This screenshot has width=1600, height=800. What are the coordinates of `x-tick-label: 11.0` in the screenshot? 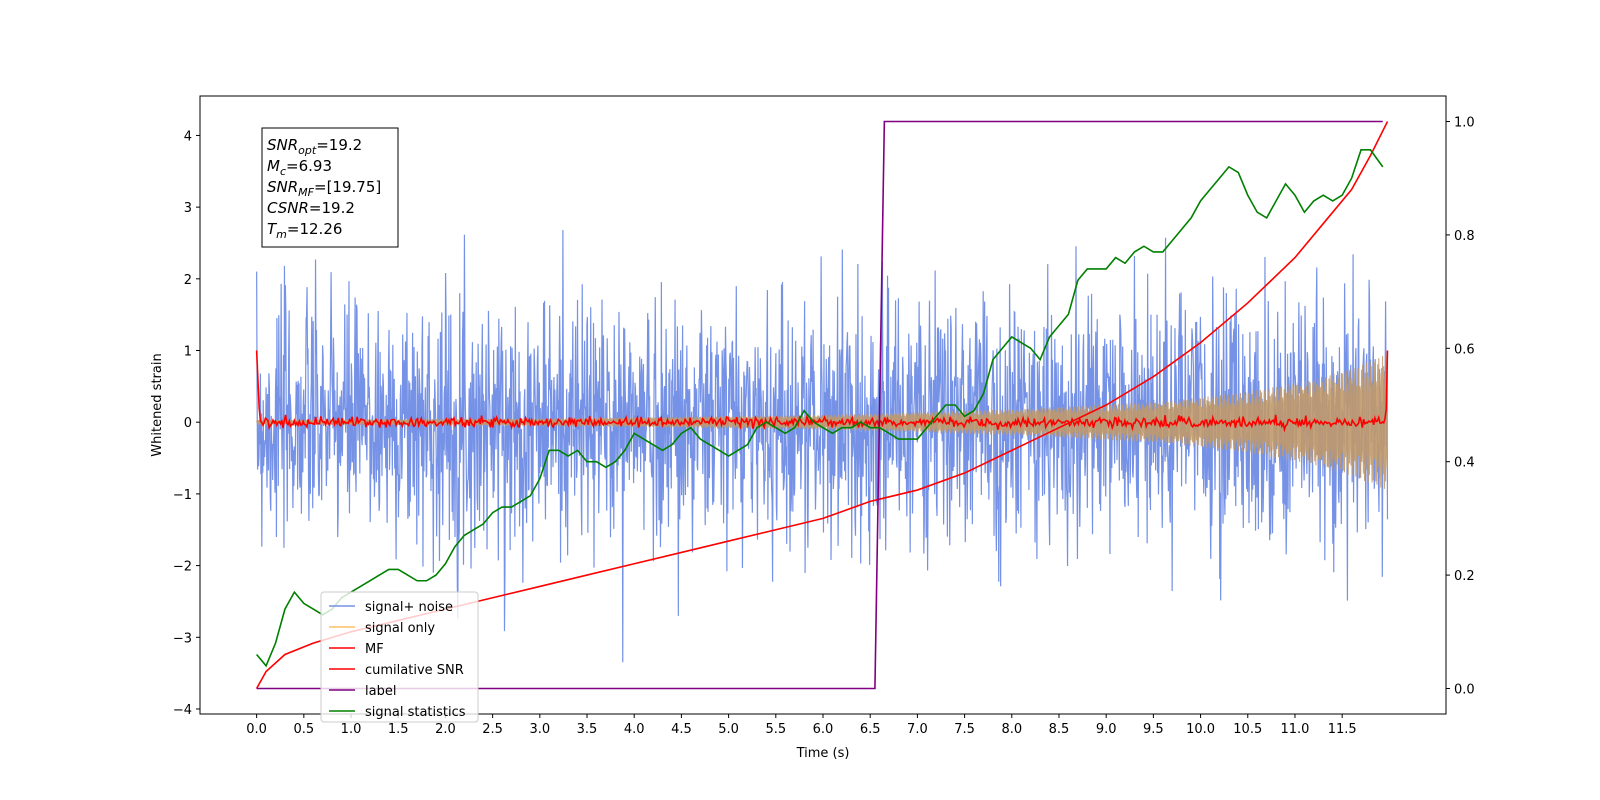 It's located at (1294, 729).